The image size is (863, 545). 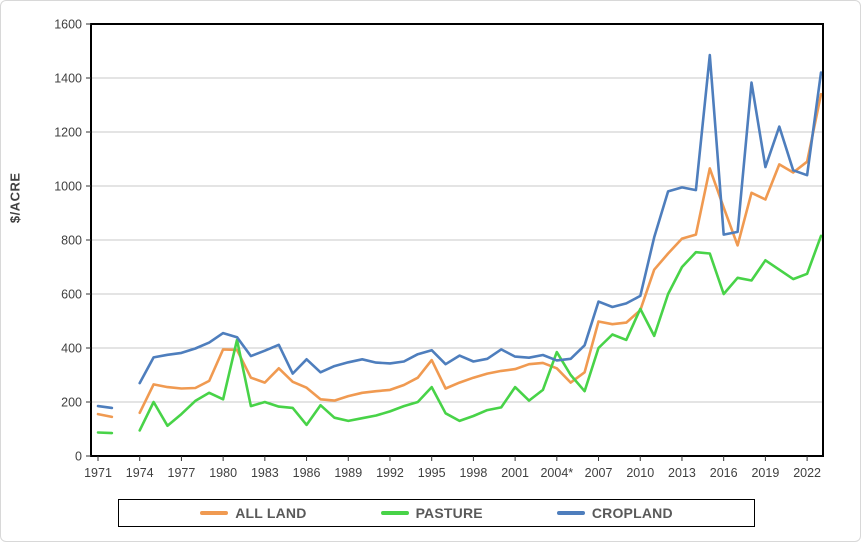 What do you see at coordinates (71, 349) in the screenshot?
I see `y-tick-label-400: 400` at bounding box center [71, 349].